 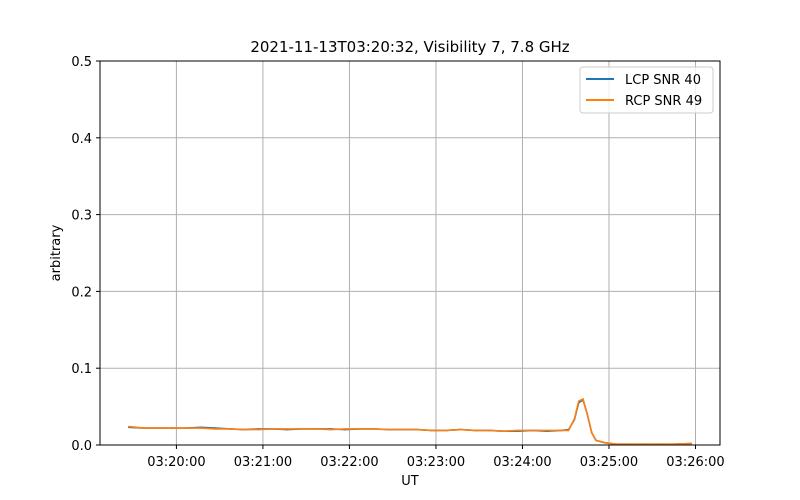 I want to click on y-tick-label: 0.5, so click(x=81, y=62).